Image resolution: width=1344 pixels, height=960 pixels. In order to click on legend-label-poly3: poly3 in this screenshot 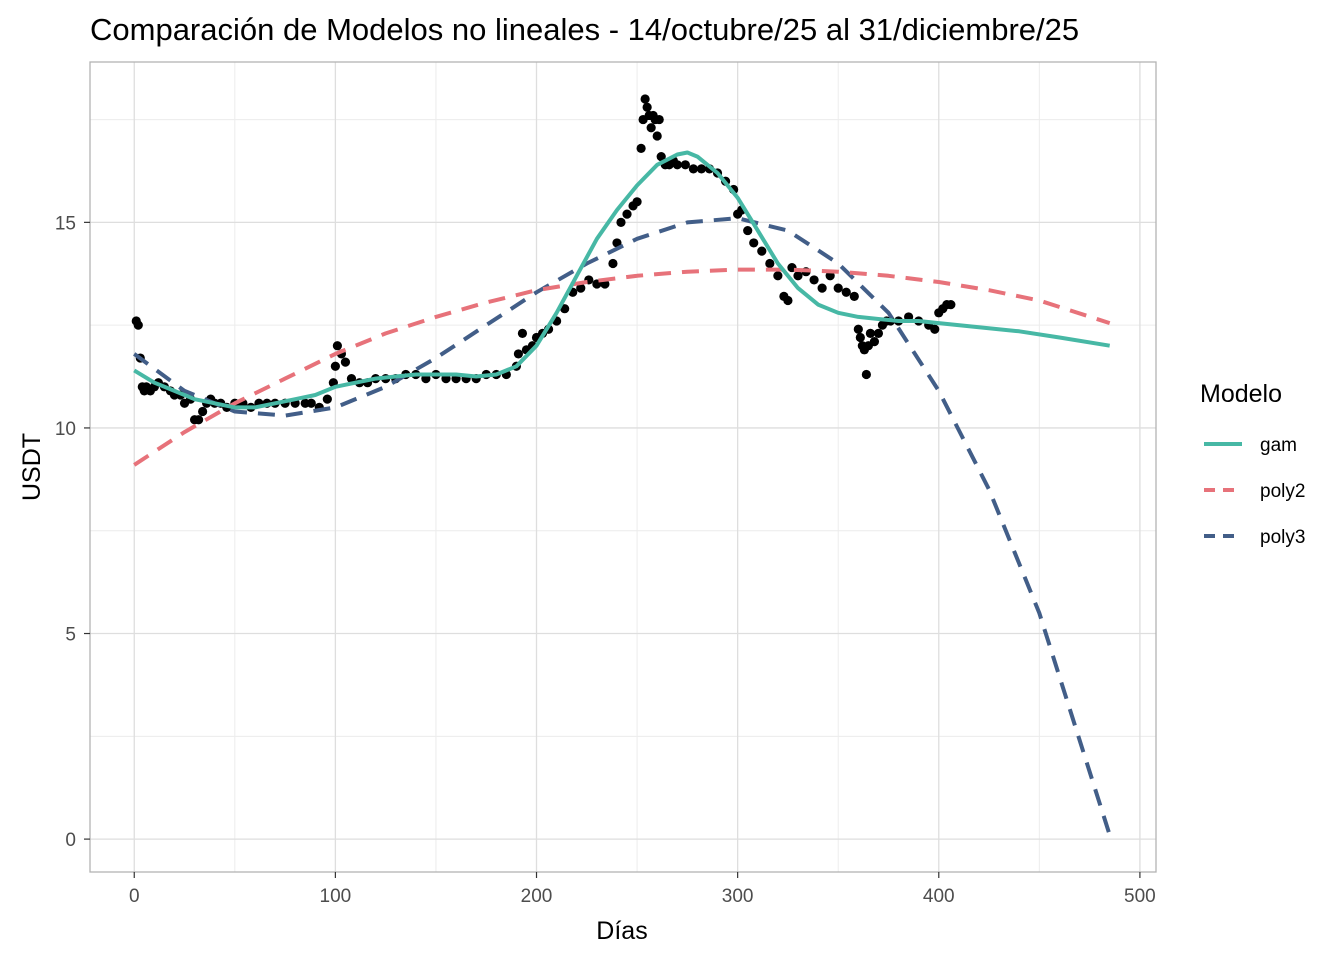, I will do `click(1282, 537)`.